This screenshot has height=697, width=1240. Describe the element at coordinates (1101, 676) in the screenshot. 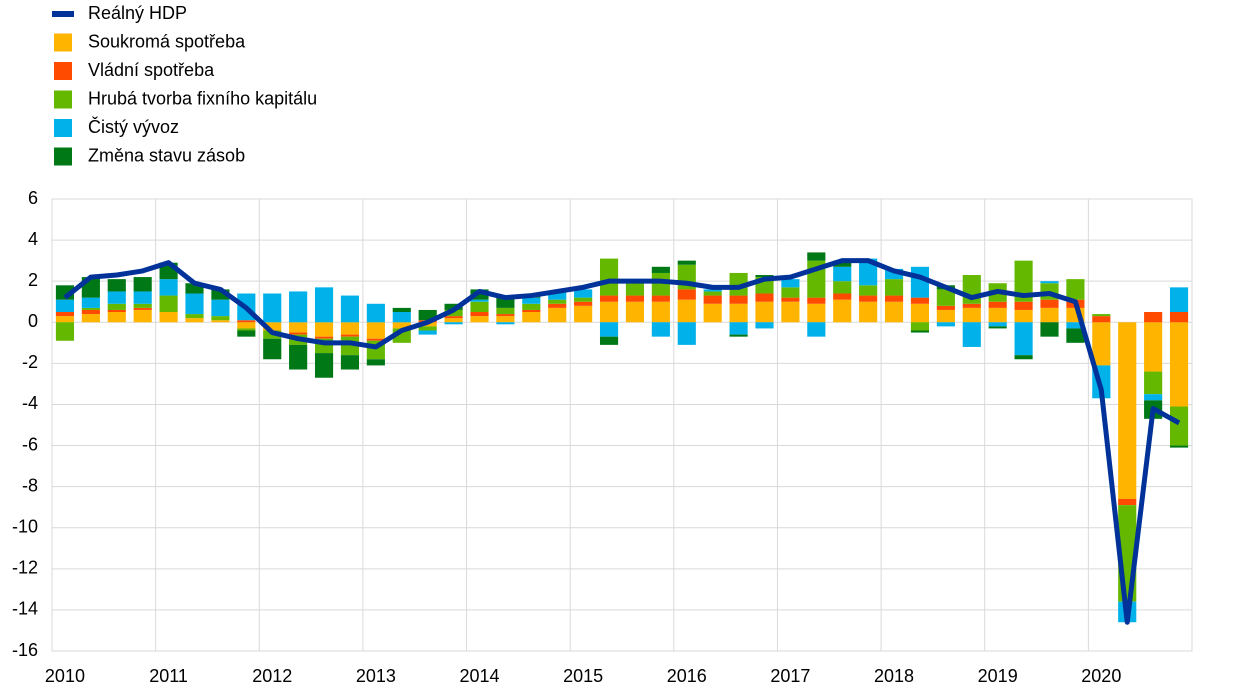

I see `x-tick-label: 2020` at that location.